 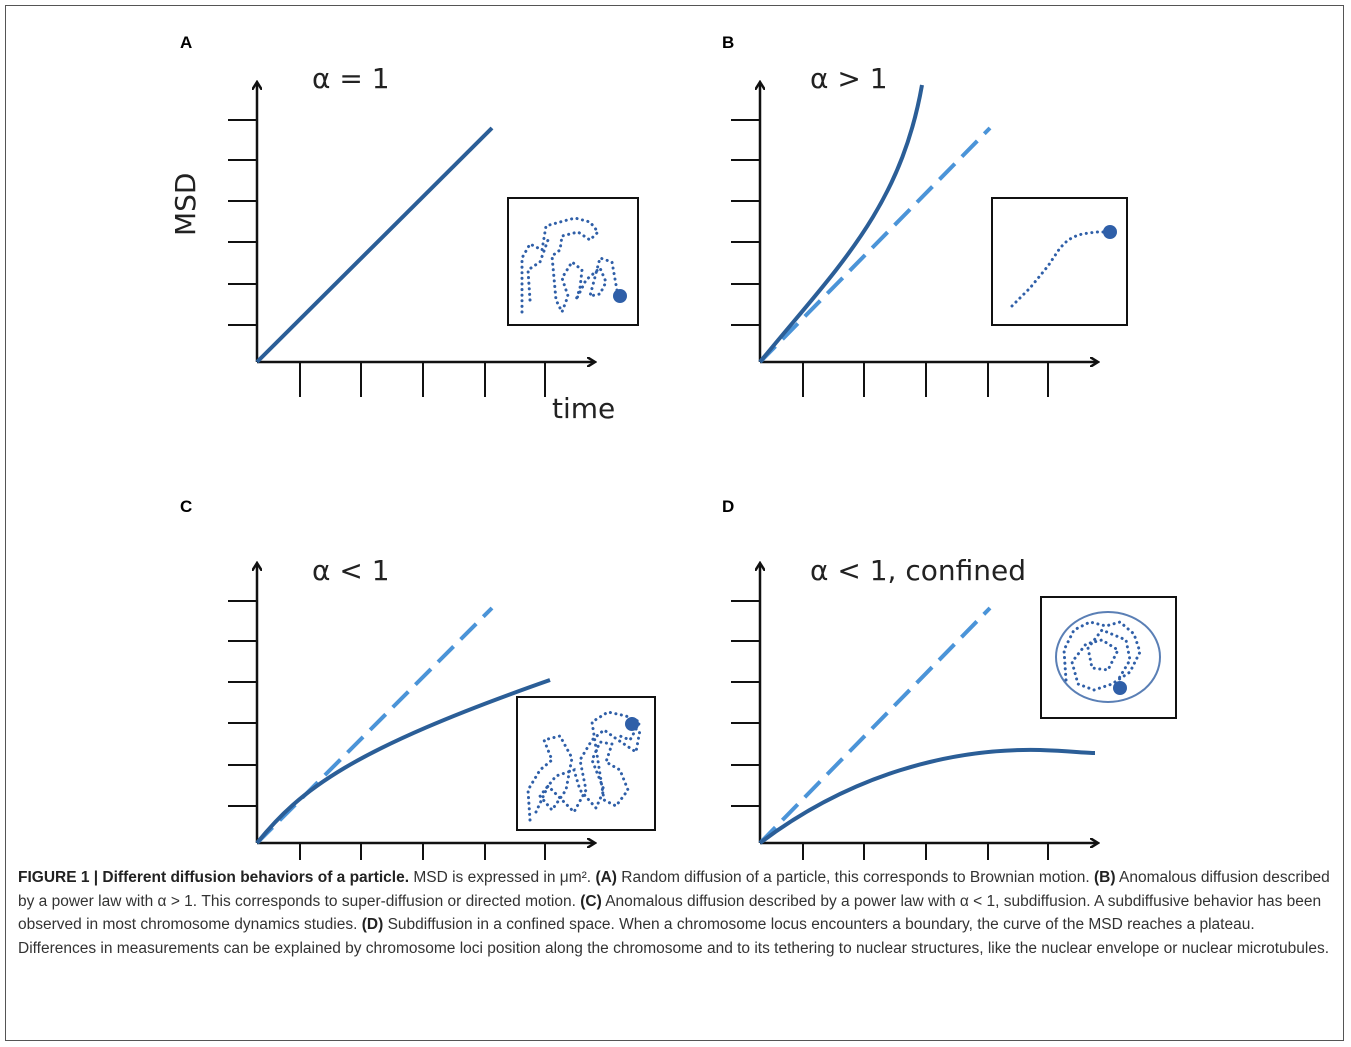 What do you see at coordinates (849, 78) in the screenshot?
I see `panel-title: α > 1` at bounding box center [849, 78].